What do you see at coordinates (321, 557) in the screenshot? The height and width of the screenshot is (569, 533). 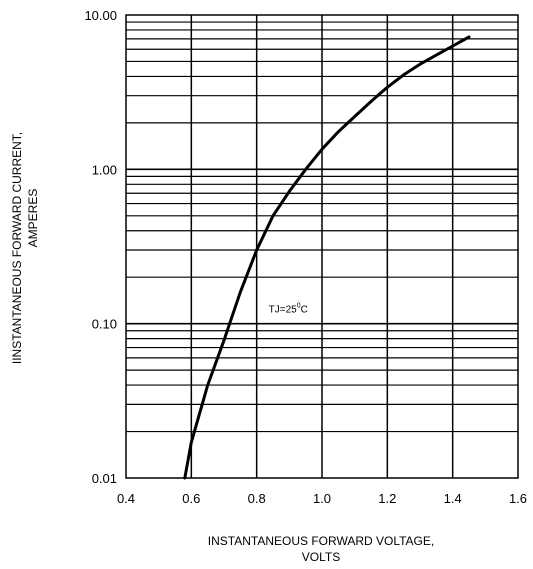 I see `x-axis-title-line2: VOLTS` at bounding box center [321, 557].